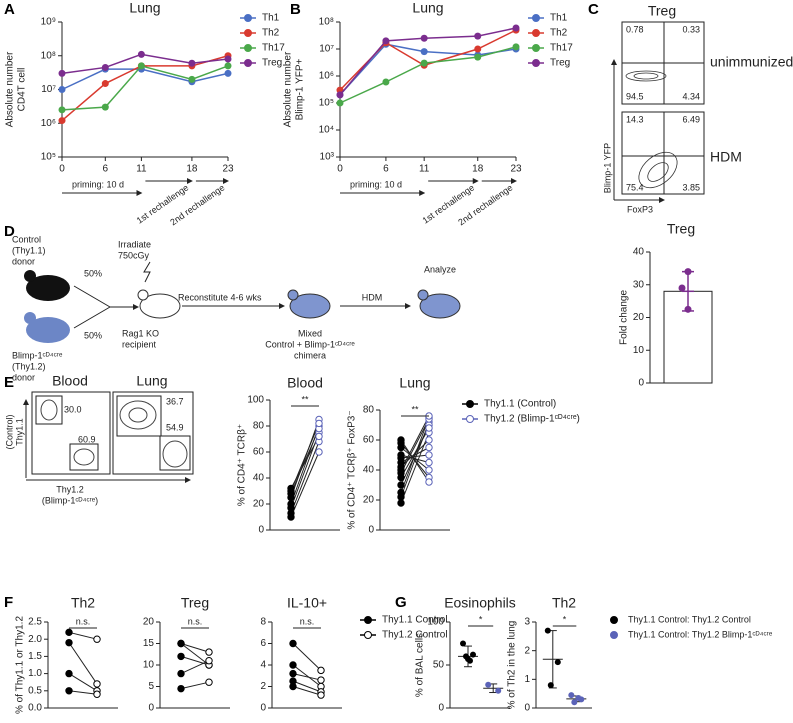  What do you see at coordinates (512, 665) in the screenshot?
I see `y-axis-label: % of Th2 in the lung` at bounding box center [512, 665].